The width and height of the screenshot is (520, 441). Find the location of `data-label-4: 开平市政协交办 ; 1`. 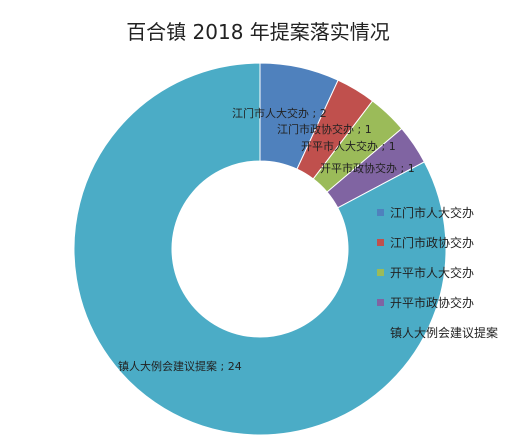

data-label-4: 开平市政协交办 ; 1 is located at coordinates (367, 168).